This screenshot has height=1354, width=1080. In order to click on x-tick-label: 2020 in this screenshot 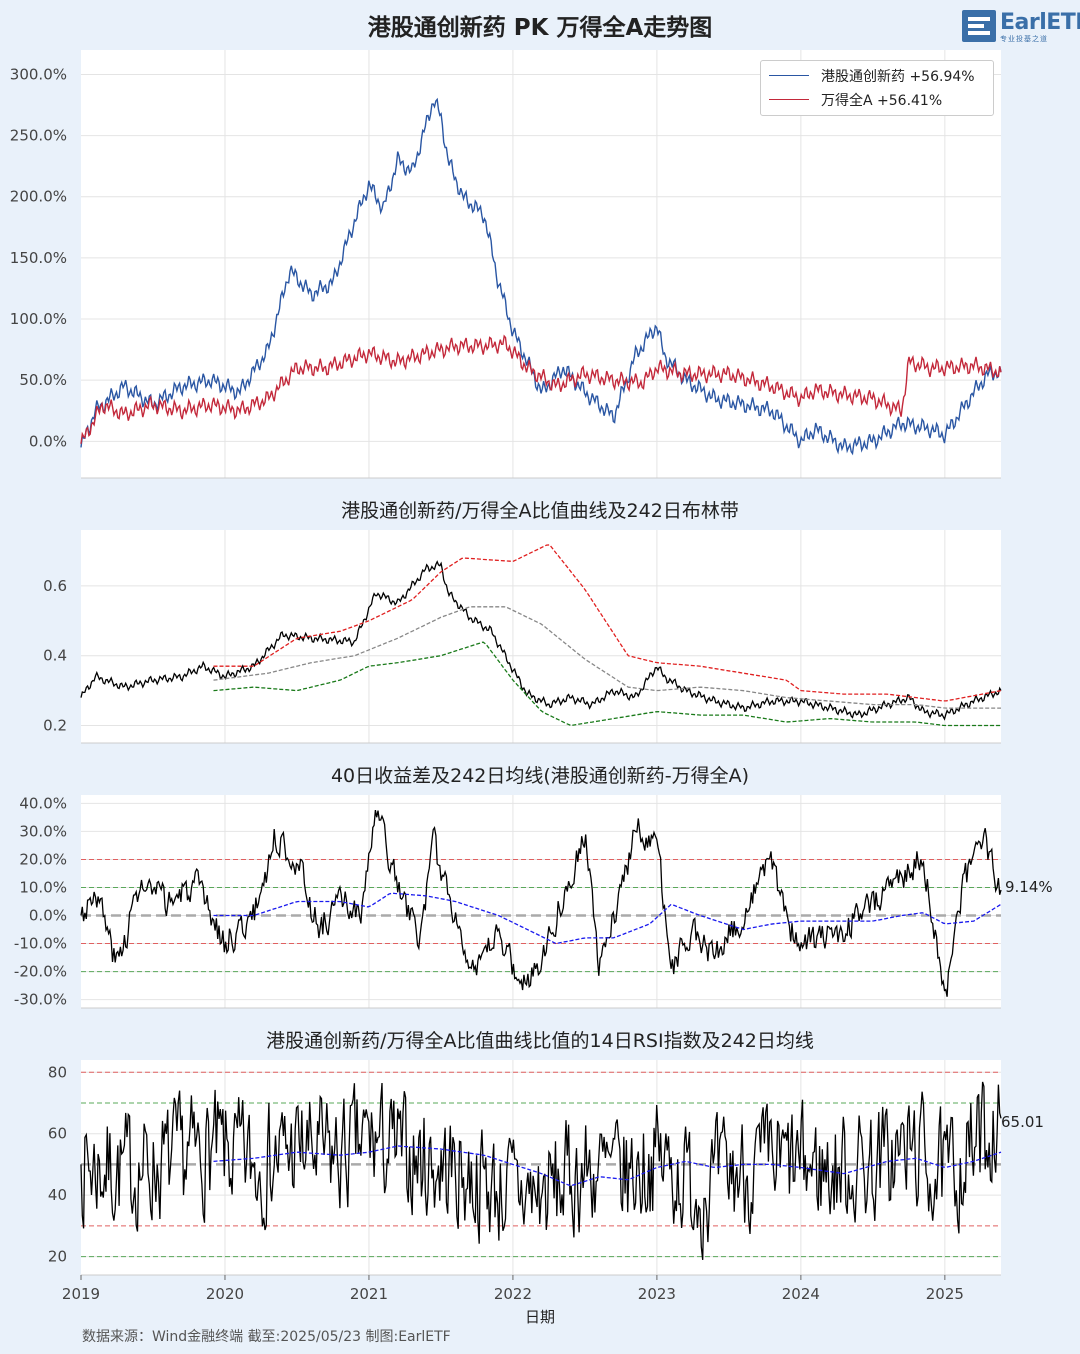, I will do `click(225, 1294)`.